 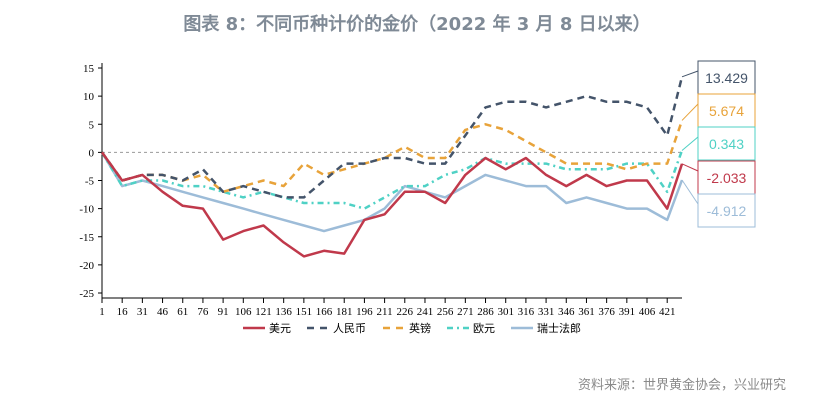 I want to click on x-tick-label: 271, so click(x=465, y=312).